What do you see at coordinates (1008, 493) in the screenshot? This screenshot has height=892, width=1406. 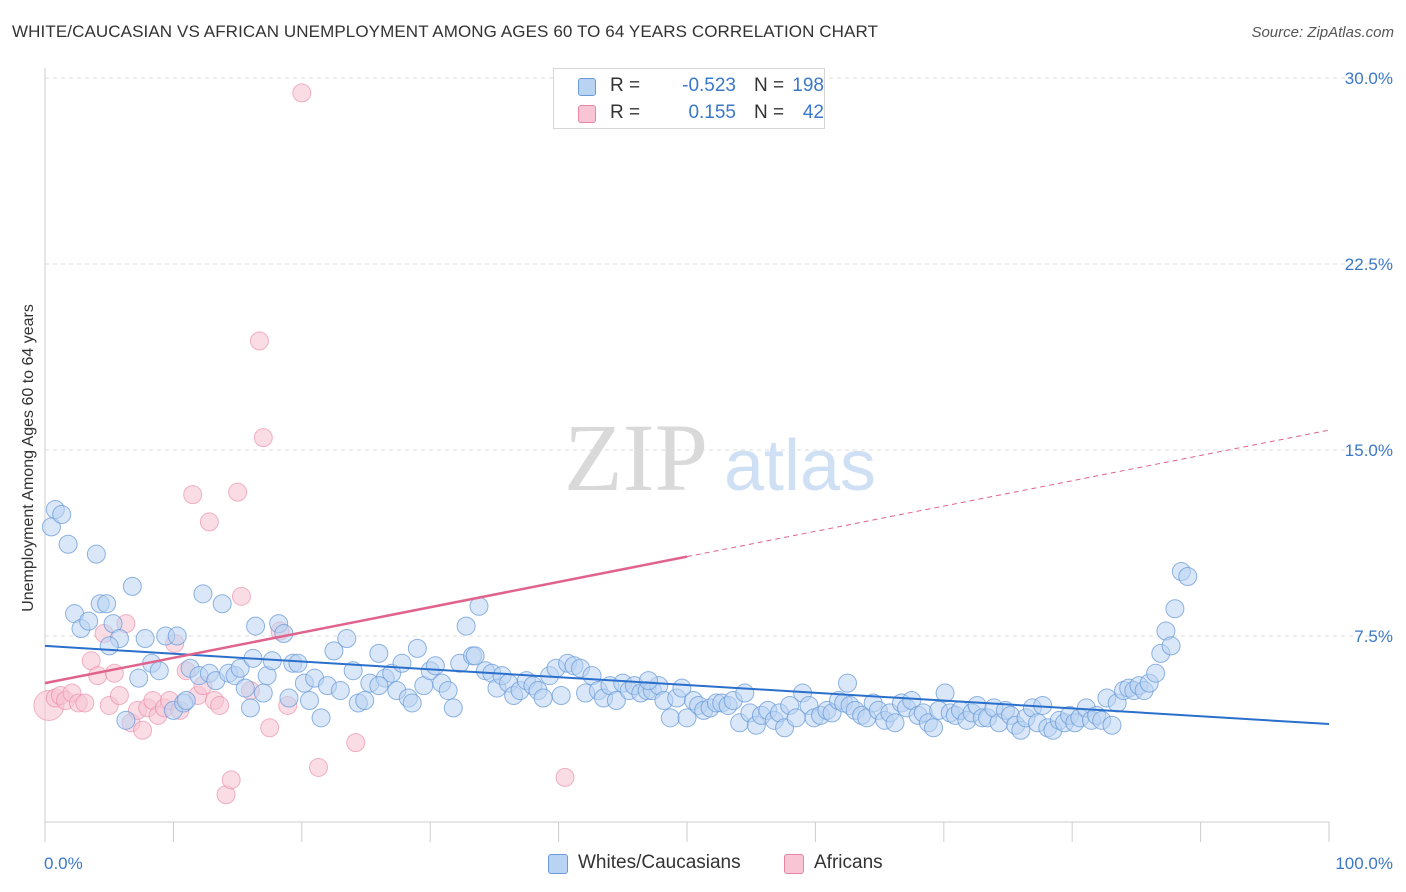 I see `africans-trendline-extension` at bounding box center [1008, 493].